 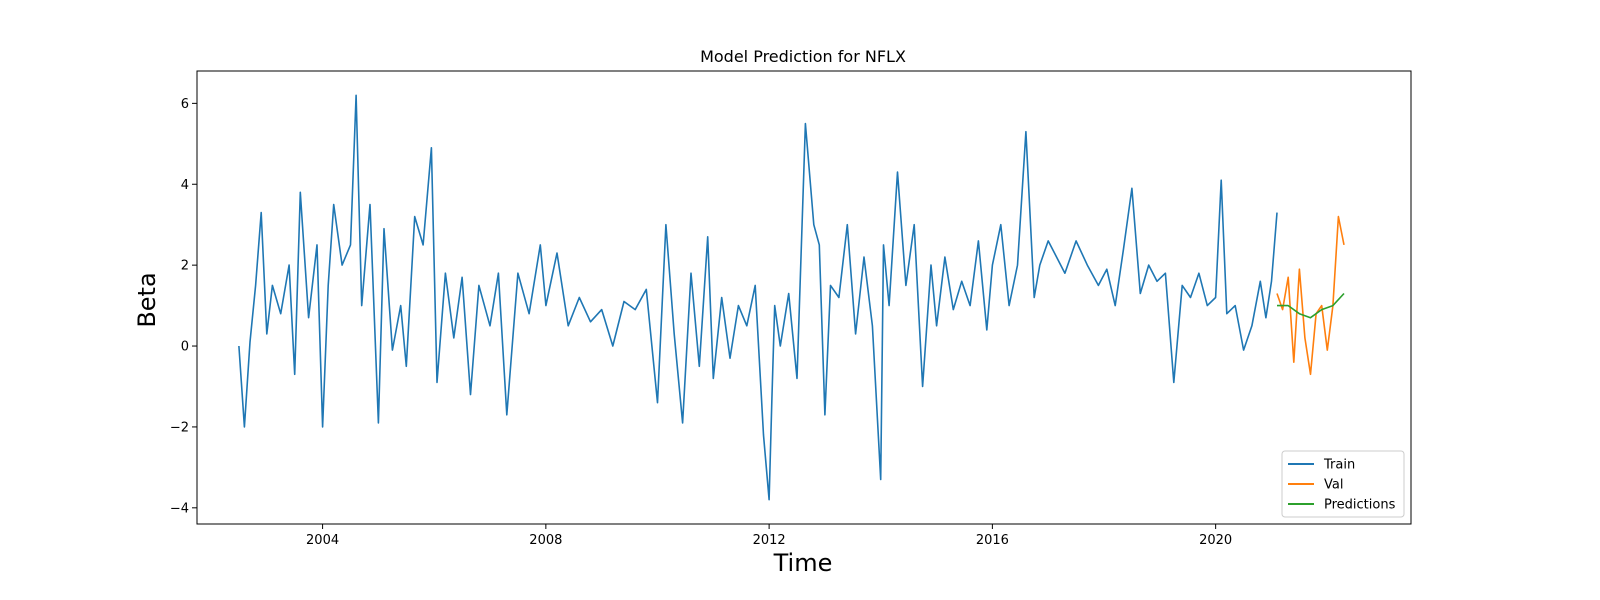 What do you see at coordinates (185, 347) in the screenshot?
I see `y-tick-label: 0` at bounding box center [185, 347].